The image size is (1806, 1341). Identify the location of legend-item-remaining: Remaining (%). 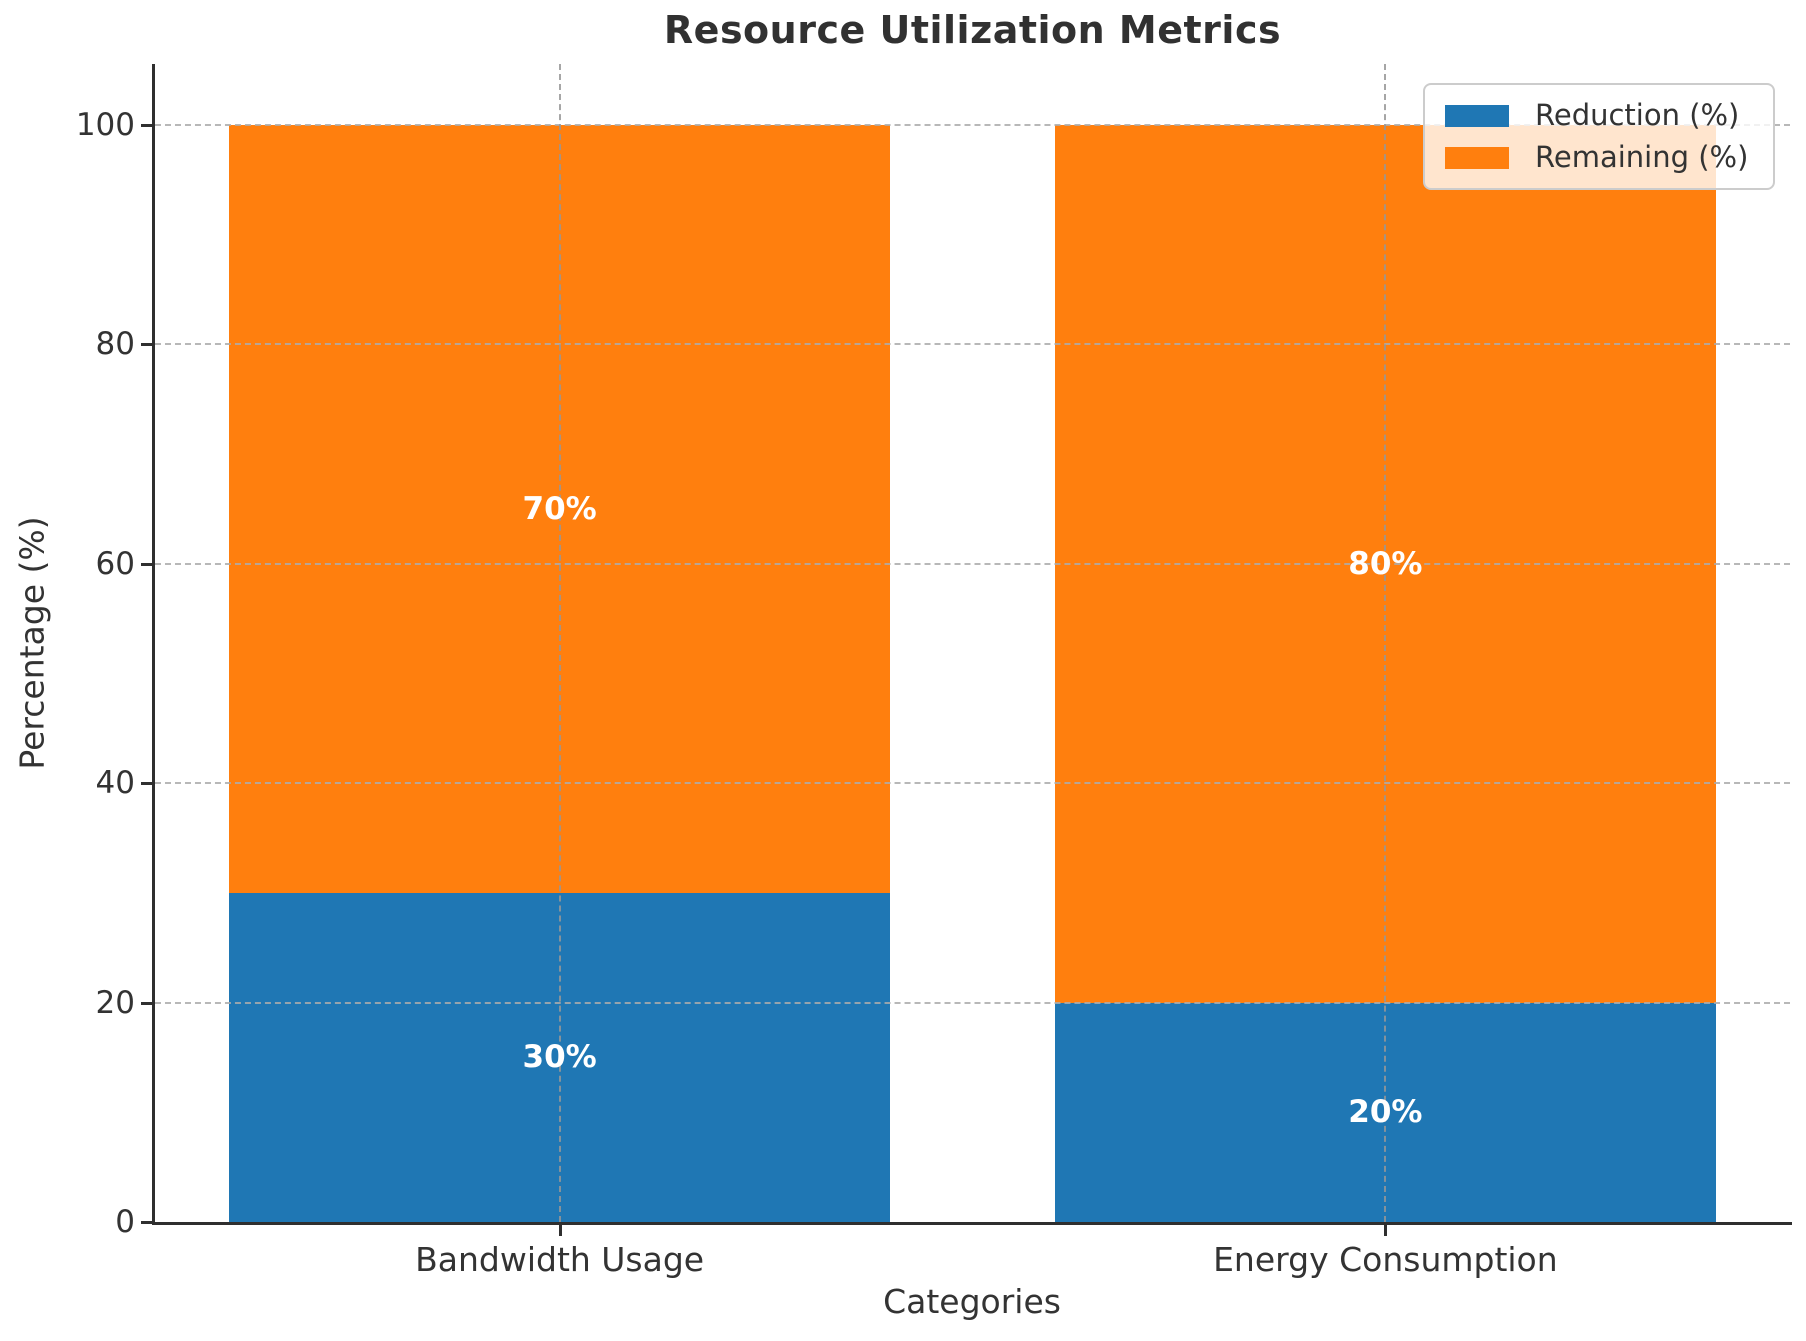
(1600, 157).